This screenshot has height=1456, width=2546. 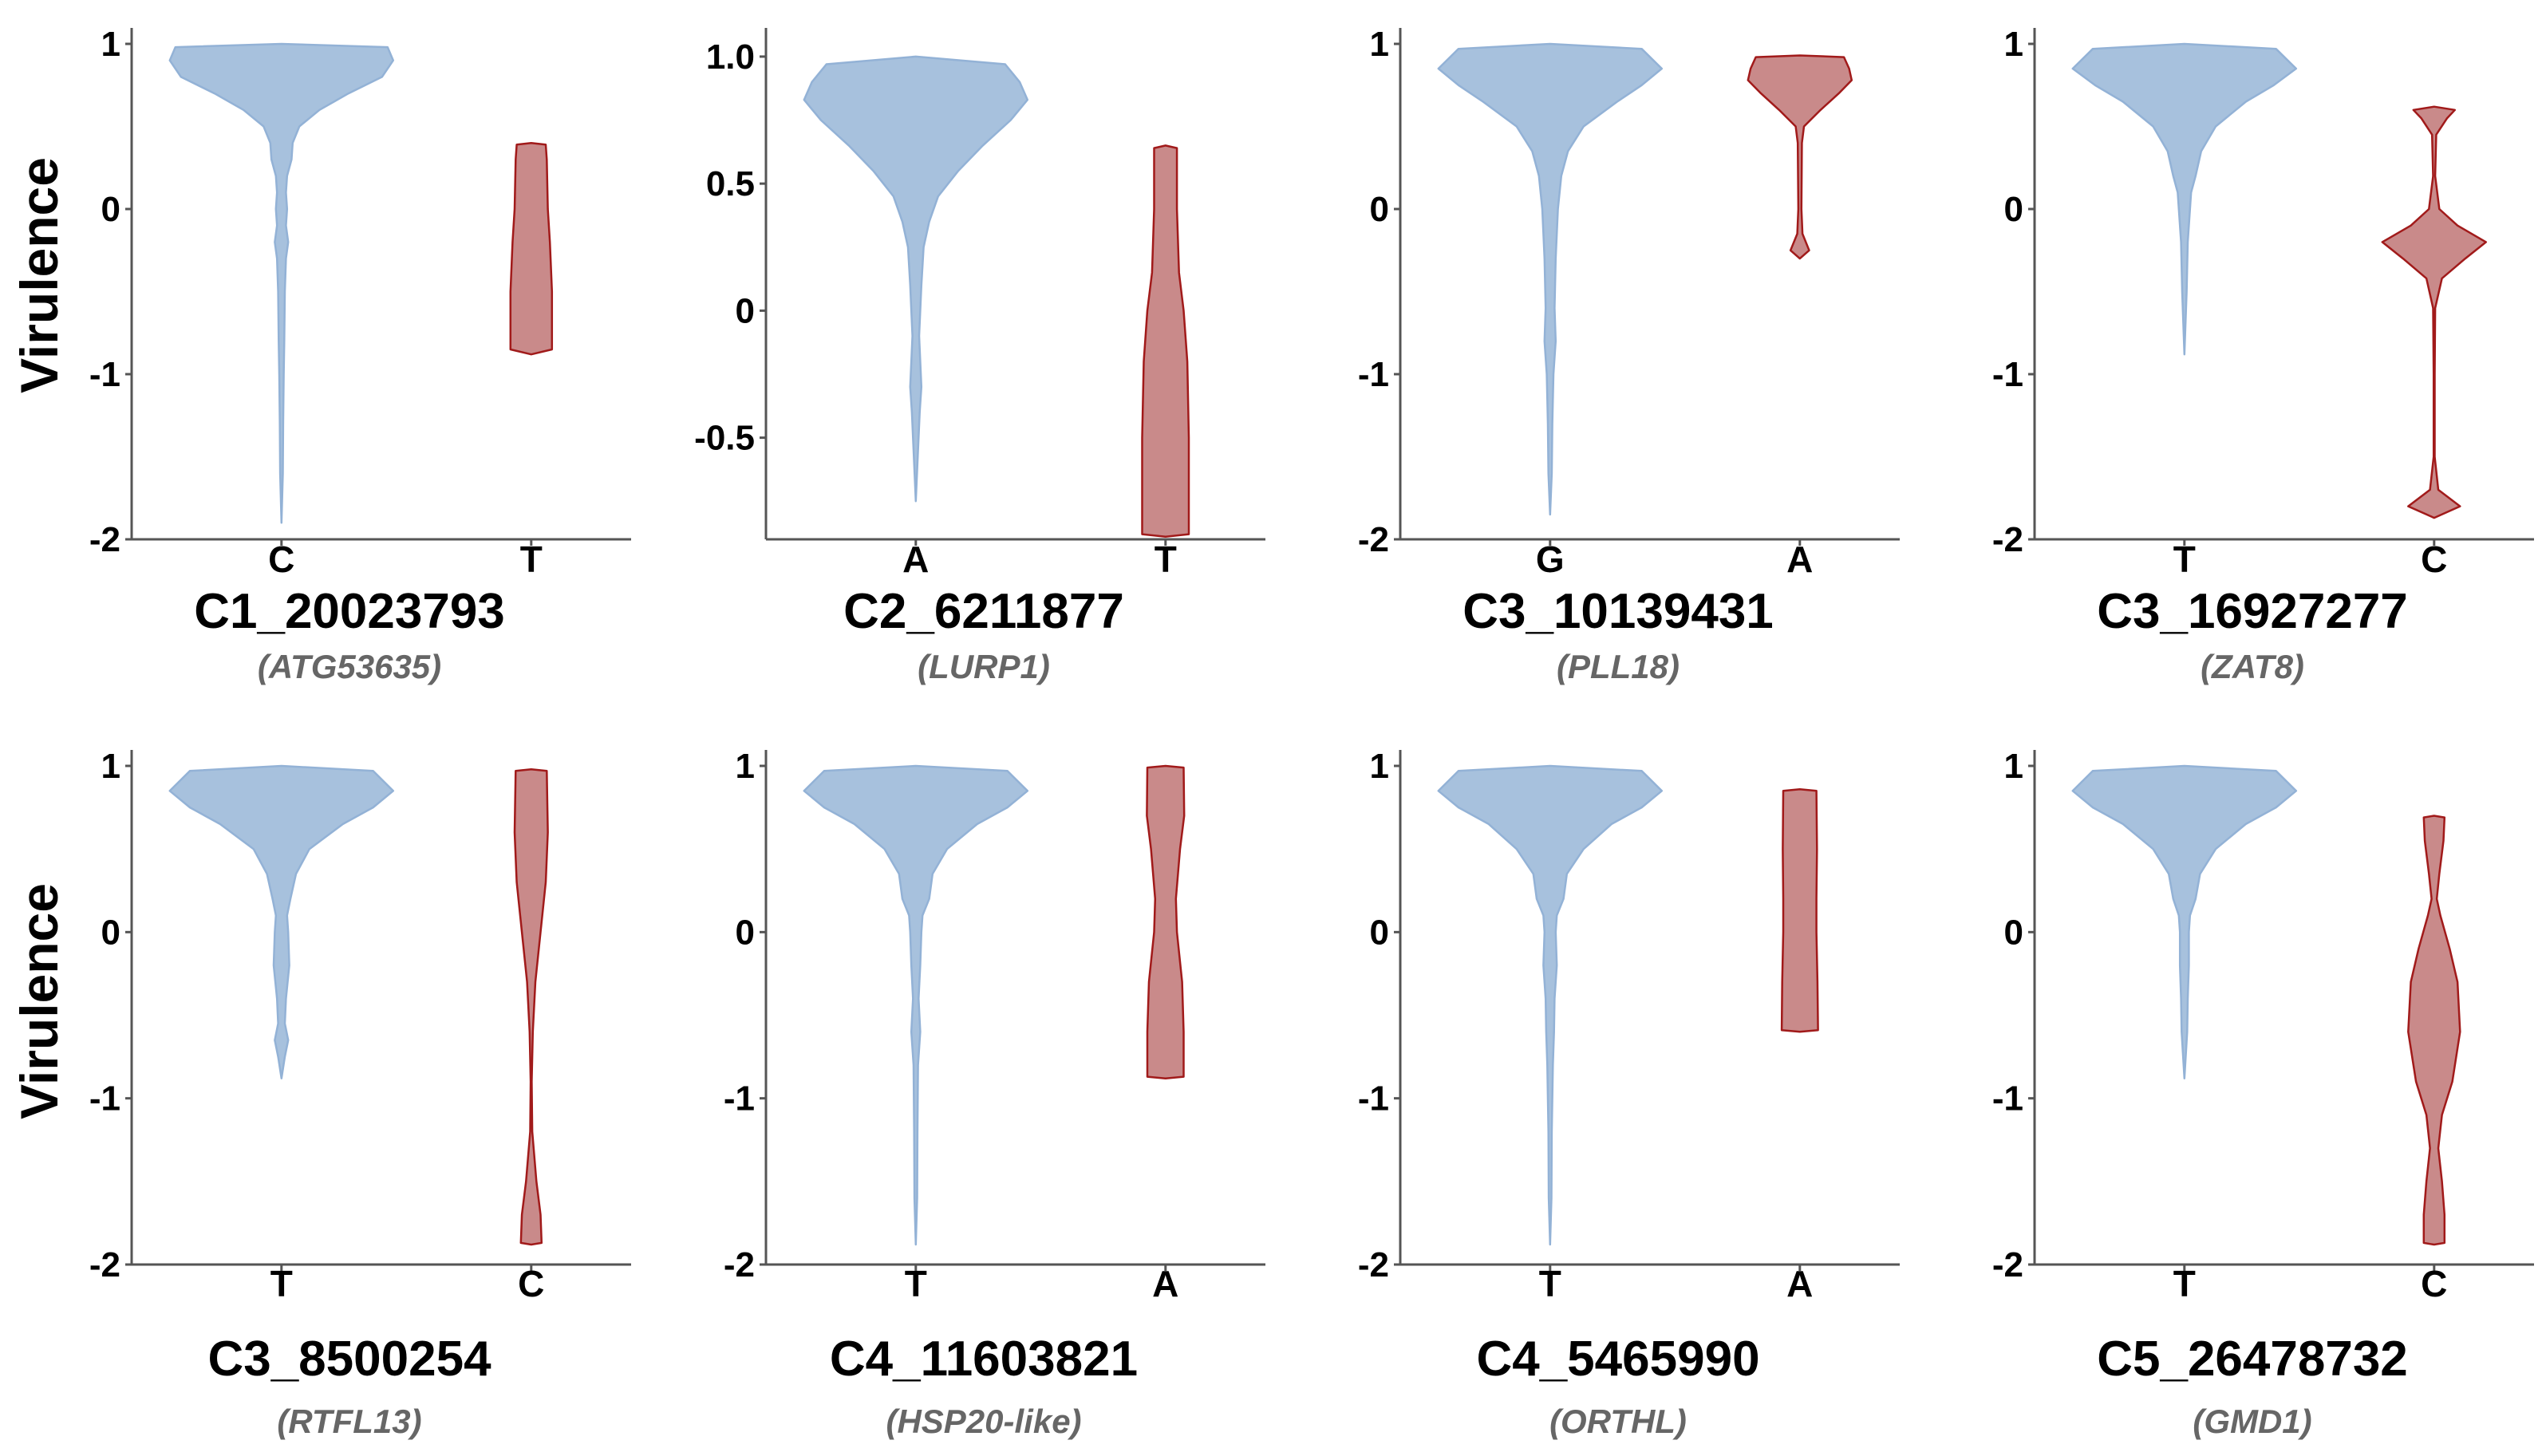 I want to click on panel-subtitle: (ORTHL), so click(x=1618, y=1421).